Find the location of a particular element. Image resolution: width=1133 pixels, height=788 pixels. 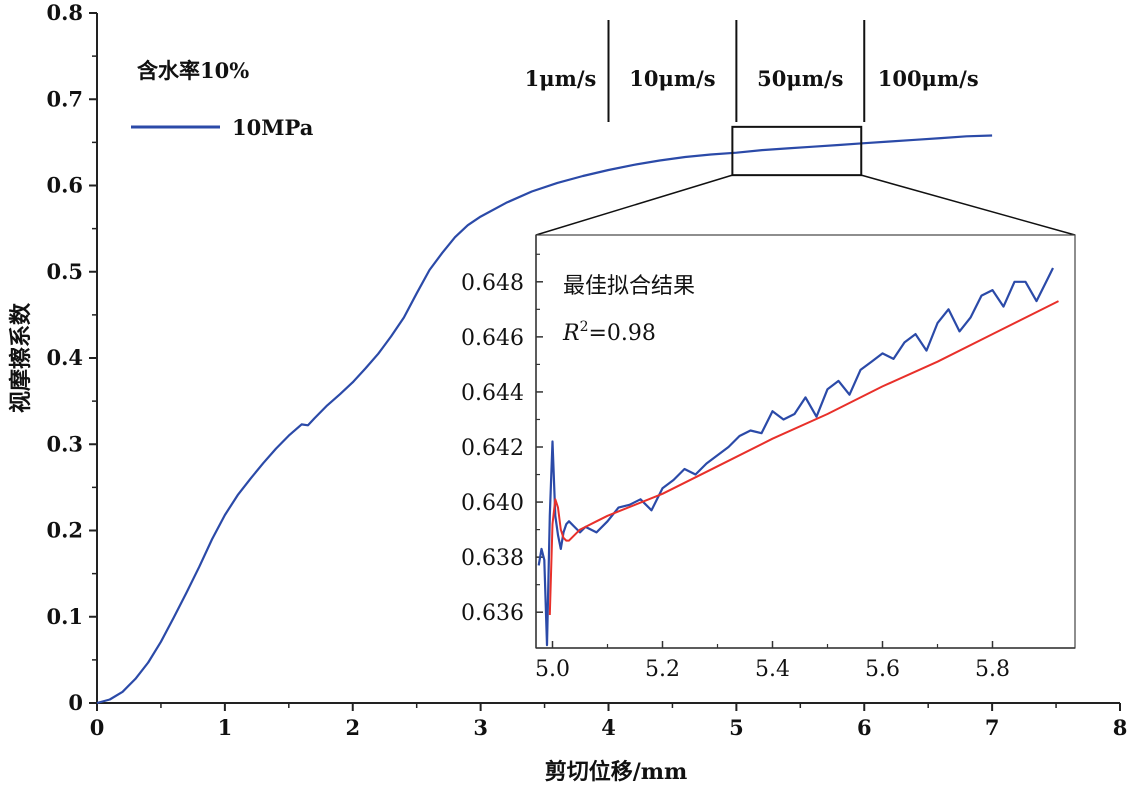

y-tick-label-6: 0.6 is located at coordinates (64, 185).